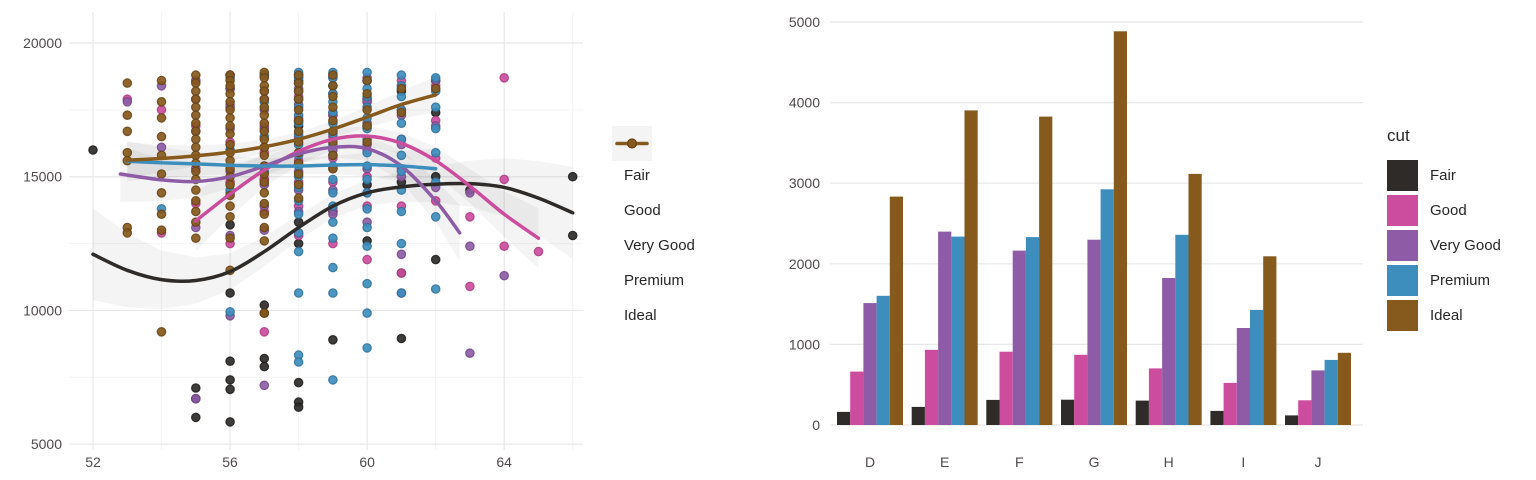 This screenshot has width=1536, height=480. I want to click on left-legend-items: Fair Good Very Good Premium Ideal, so click(692, 229).